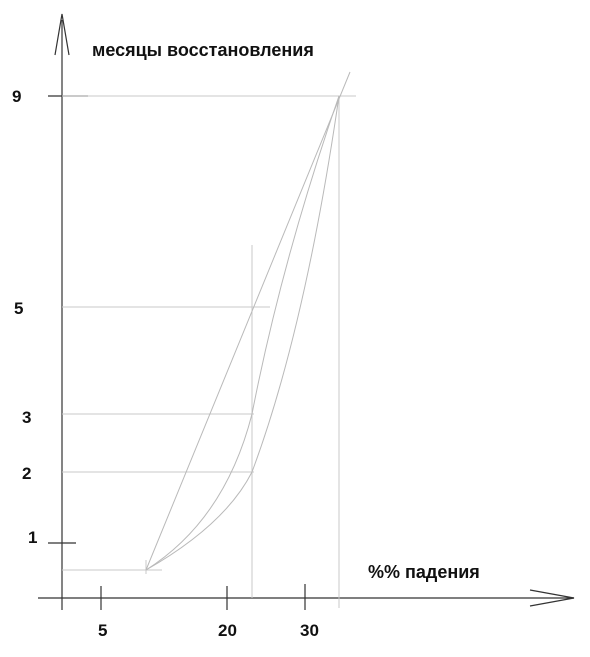  I want to click on y-tick-label-2: 2, so click(26, 473).